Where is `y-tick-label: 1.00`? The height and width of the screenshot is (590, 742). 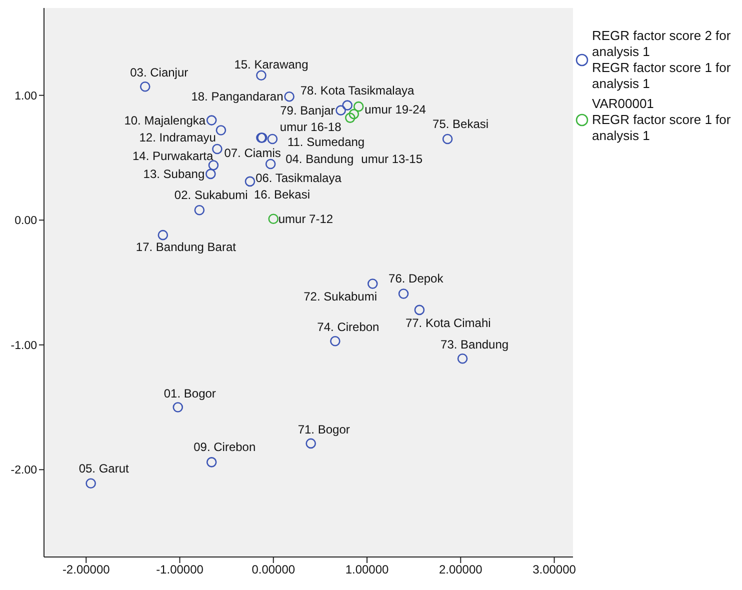 y-tick-label: 1.00 is located at coordinates (25, 96).